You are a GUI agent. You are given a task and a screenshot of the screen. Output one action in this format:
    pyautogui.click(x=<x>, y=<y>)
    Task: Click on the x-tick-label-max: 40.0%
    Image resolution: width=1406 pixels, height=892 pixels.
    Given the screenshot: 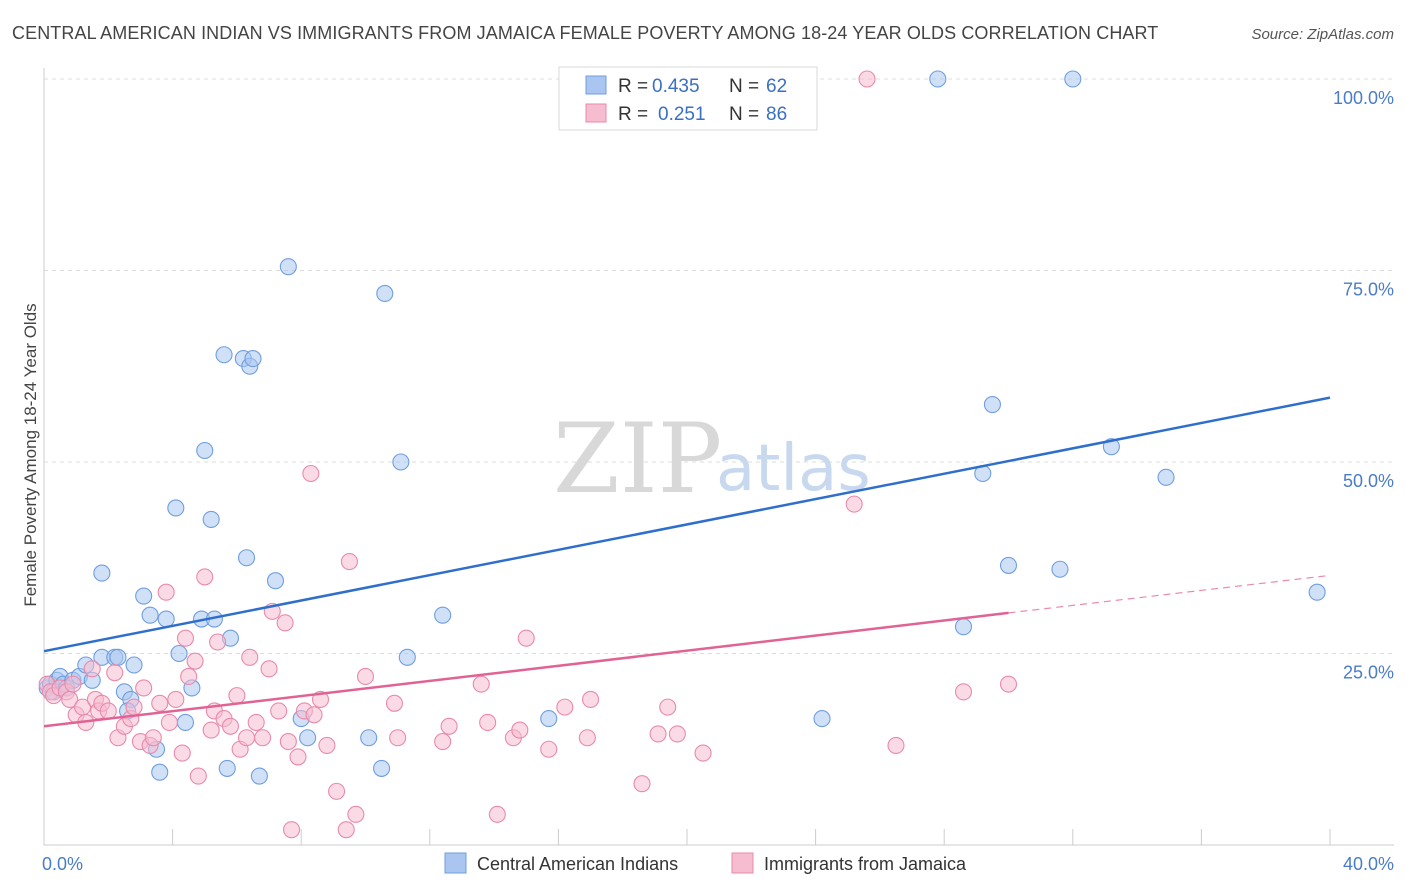 What is the action you would take?
    pyautogui.click(x=1368, y=864)
    